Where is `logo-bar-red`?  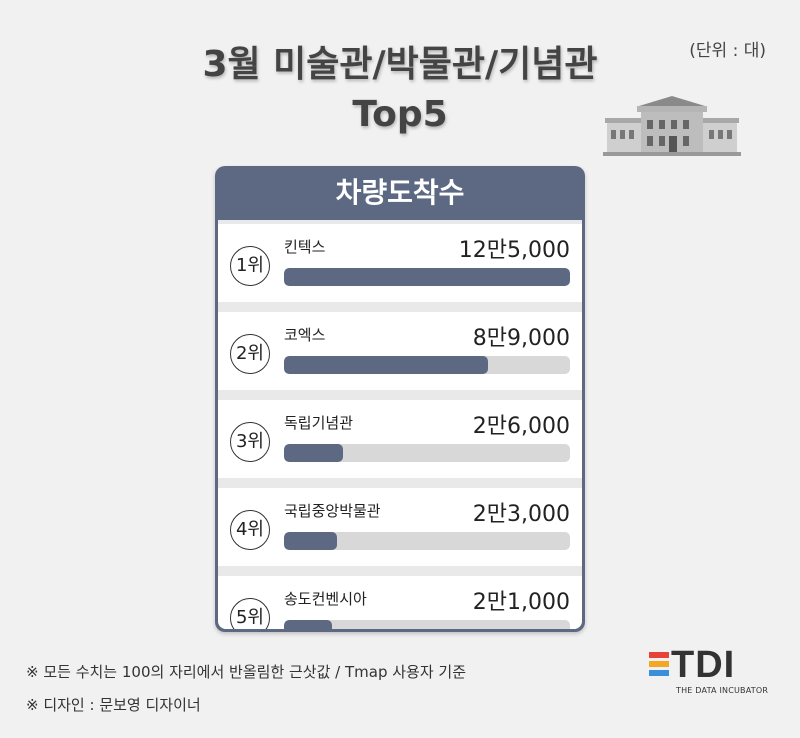
logo-bar-red is located at coordinates (659, 655).